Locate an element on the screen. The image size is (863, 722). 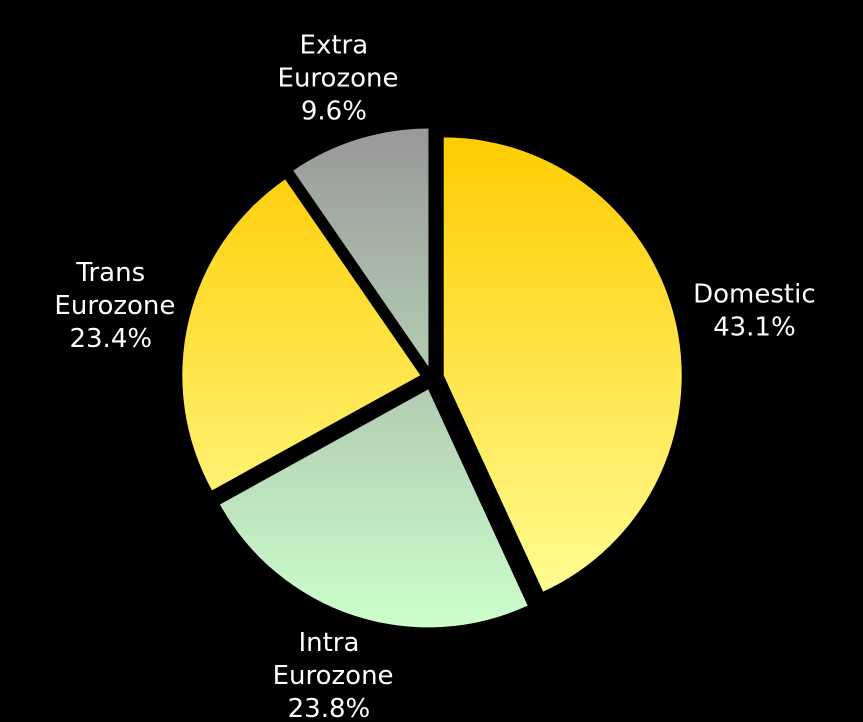
value-label: 9.6% is located at coordinates (334, 111).